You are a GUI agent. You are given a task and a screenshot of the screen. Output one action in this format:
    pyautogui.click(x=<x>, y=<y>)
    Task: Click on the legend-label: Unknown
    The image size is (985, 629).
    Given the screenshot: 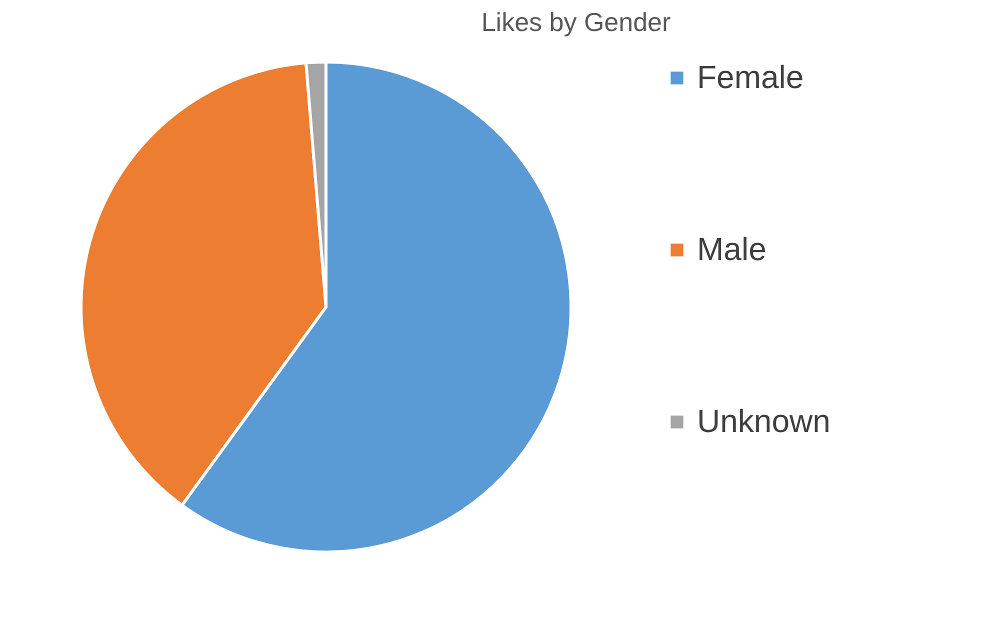 What is the action you would take?
    pyautogui.click(x=763, y=421)
    